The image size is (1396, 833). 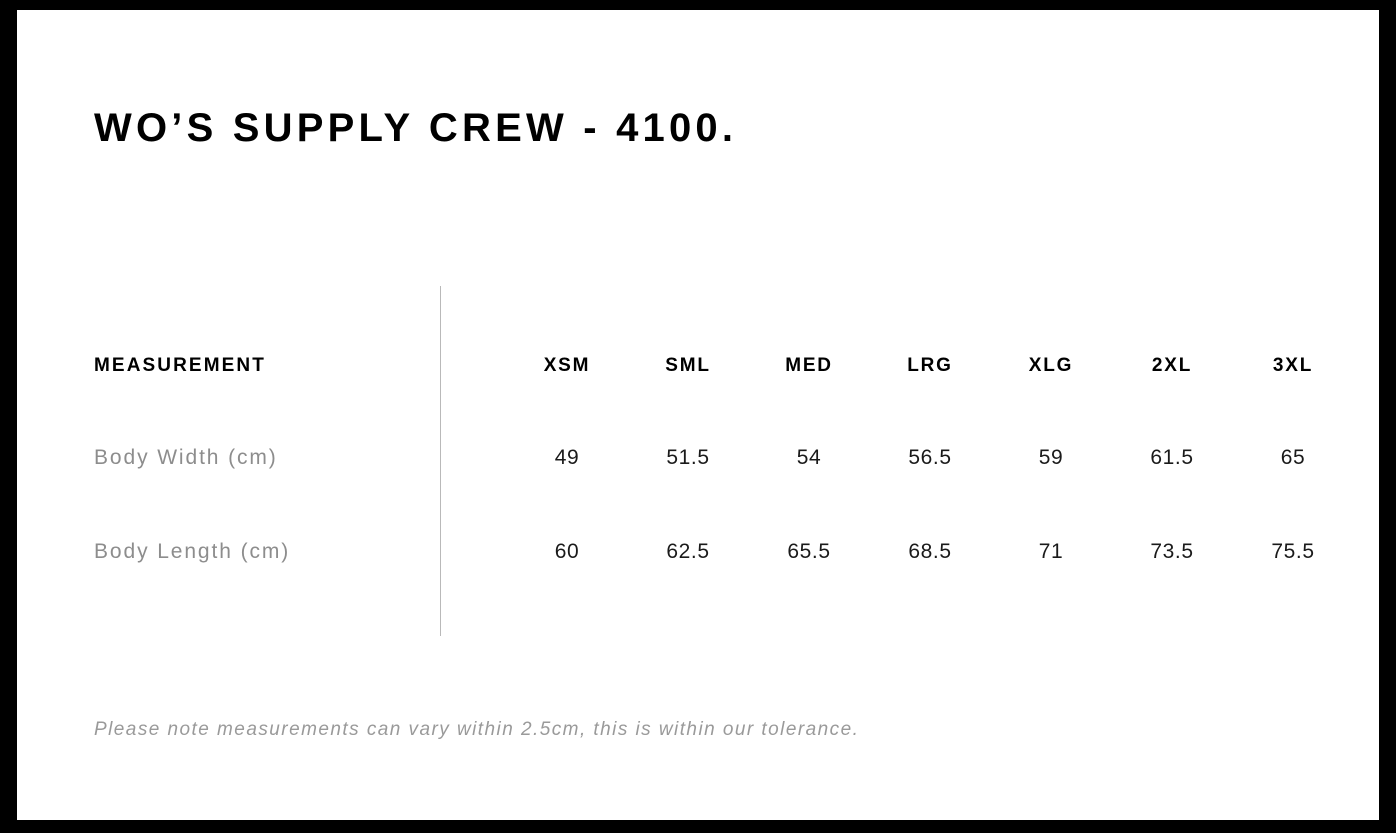 What do you see at coordinates (567, 551) in the screenshot?
I see `cell-body-length-xsm: 60` at bounding box center [567, 551].